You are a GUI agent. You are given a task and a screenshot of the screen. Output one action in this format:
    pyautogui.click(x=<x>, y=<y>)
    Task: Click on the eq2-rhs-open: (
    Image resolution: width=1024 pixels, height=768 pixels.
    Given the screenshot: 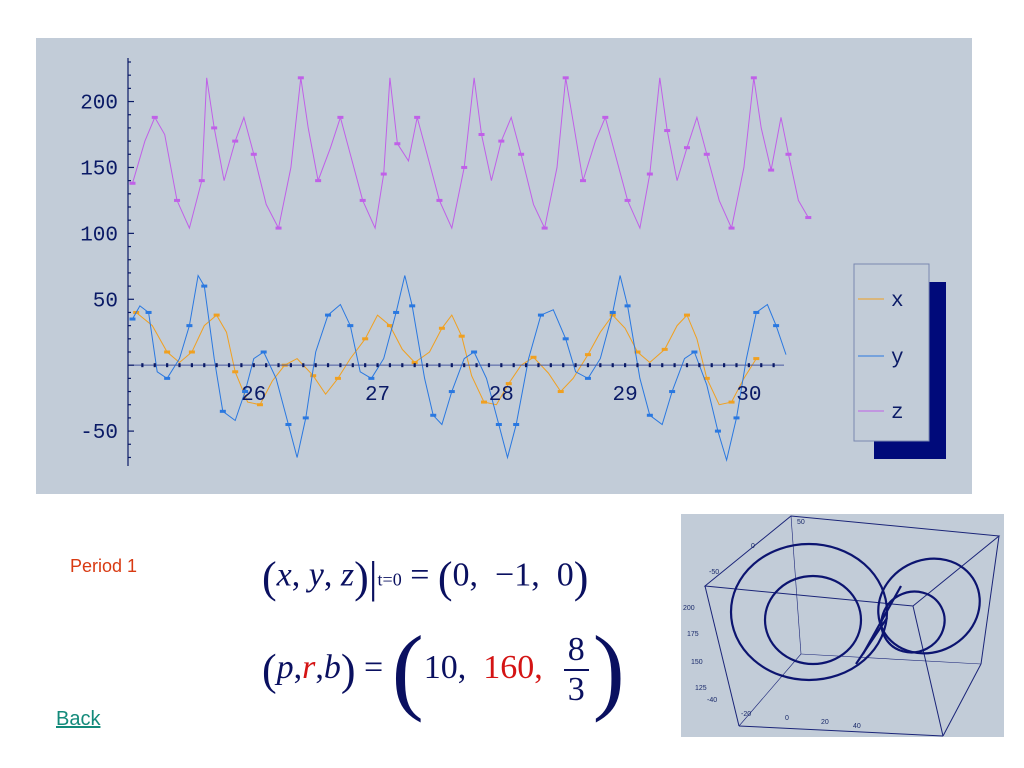 What is the action you would take?
    pyautogui.click(x=407, y=669)
    